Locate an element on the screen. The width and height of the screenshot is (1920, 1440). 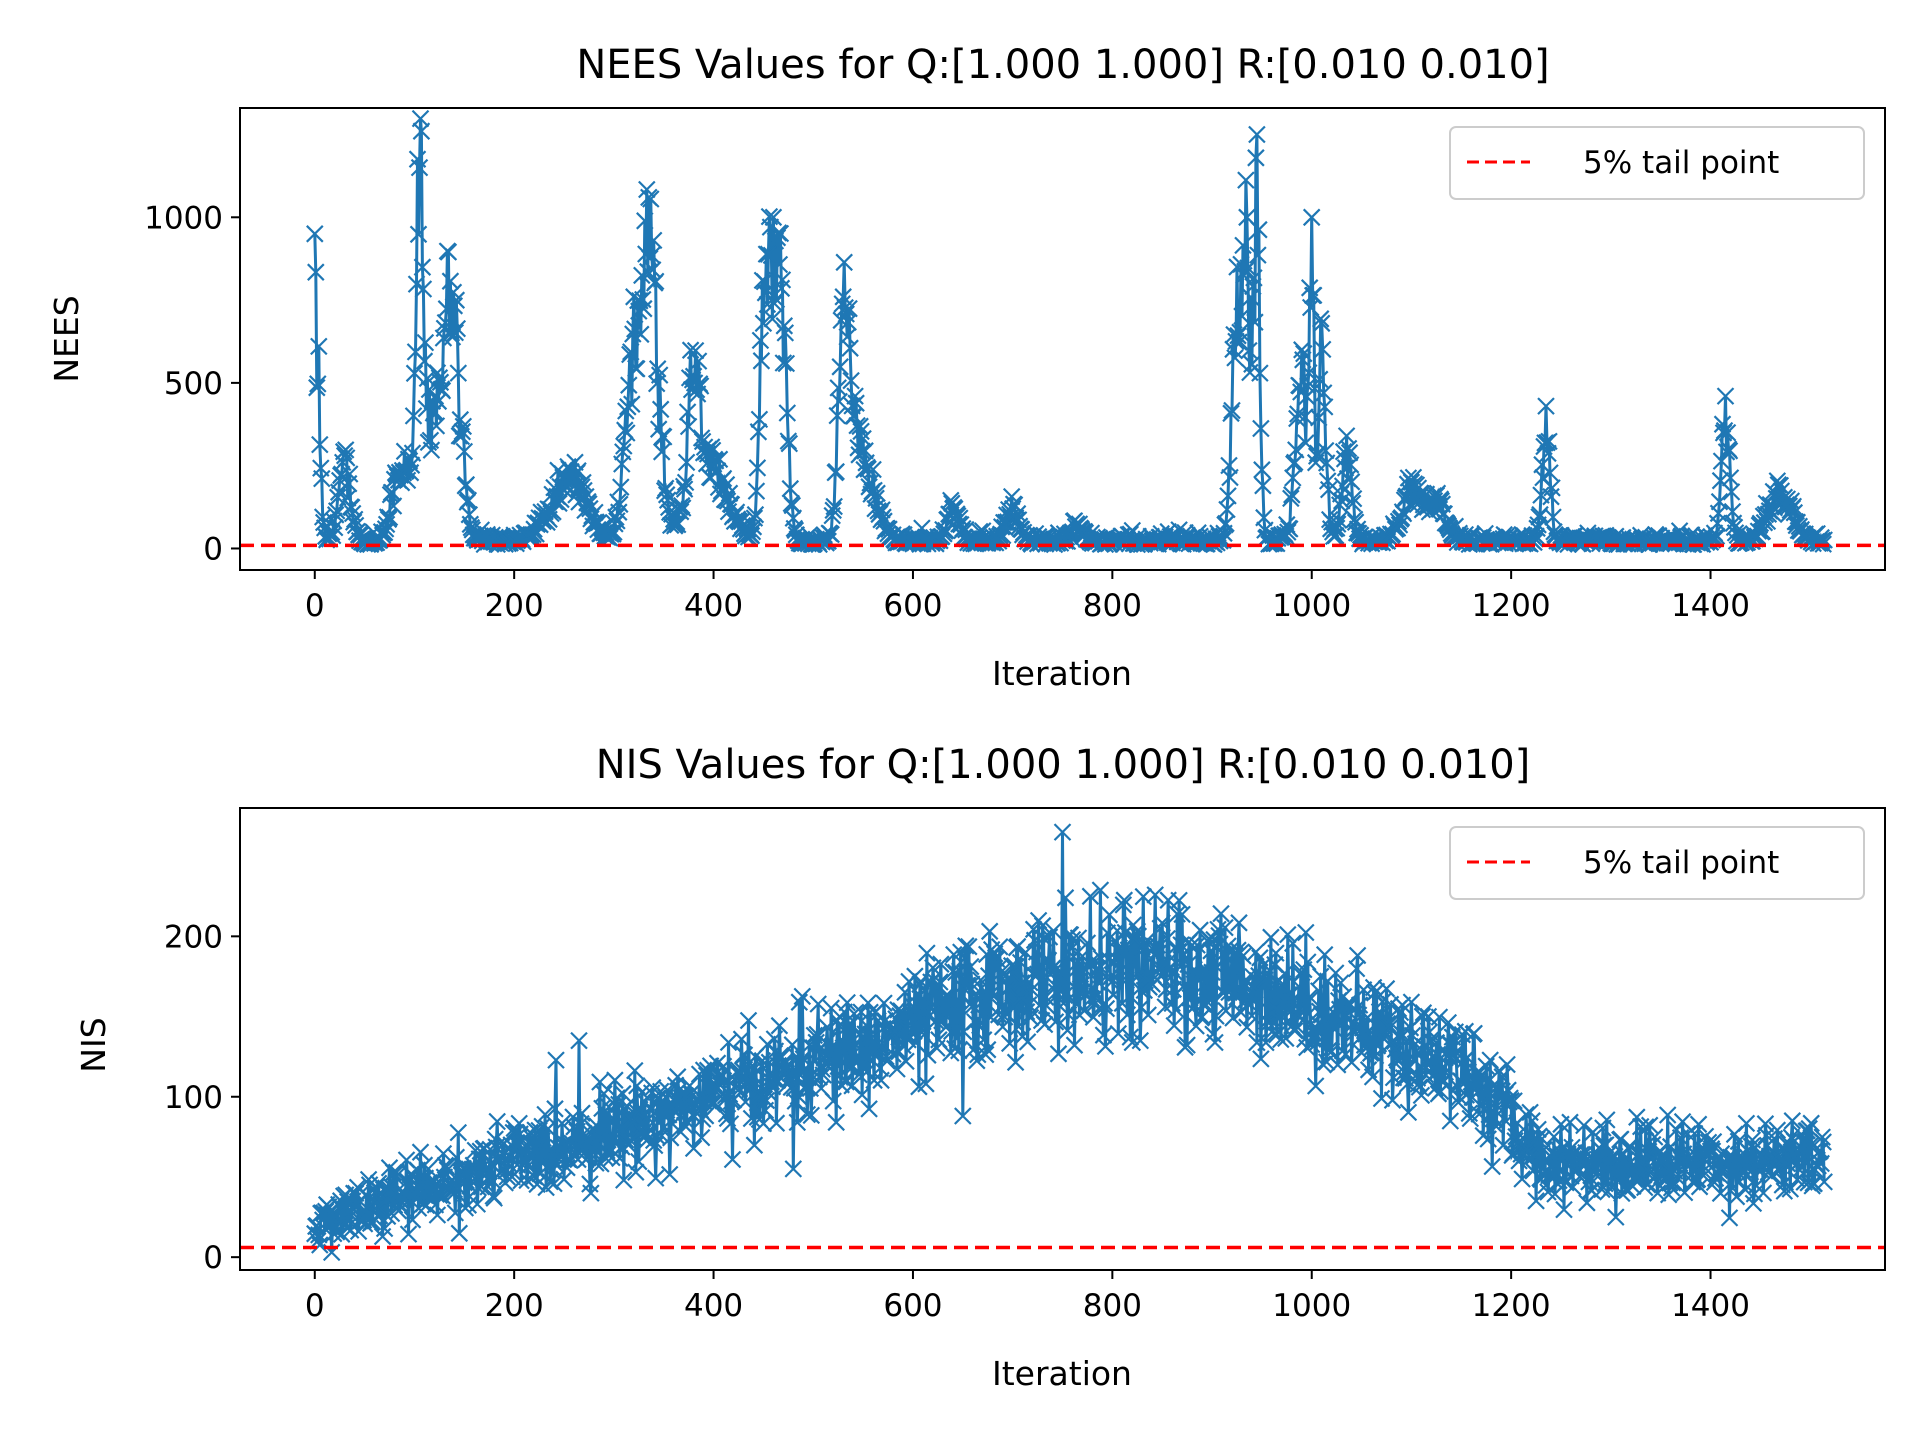
x-tick-label: 1000 is located at coordinates (1311, 606).